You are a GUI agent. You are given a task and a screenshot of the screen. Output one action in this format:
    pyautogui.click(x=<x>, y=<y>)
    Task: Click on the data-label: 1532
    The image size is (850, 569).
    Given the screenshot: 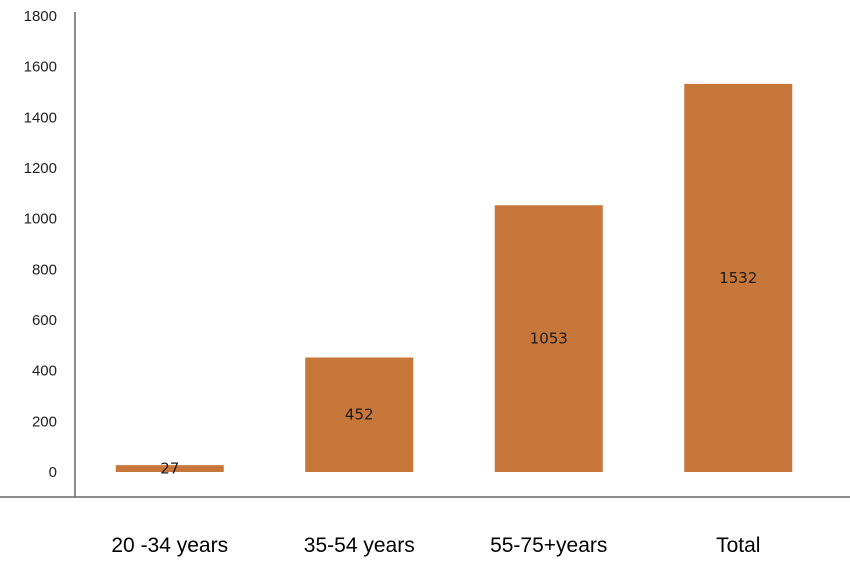 What is the action you would take?
    pyautogui.click(x=738, y=278)
    